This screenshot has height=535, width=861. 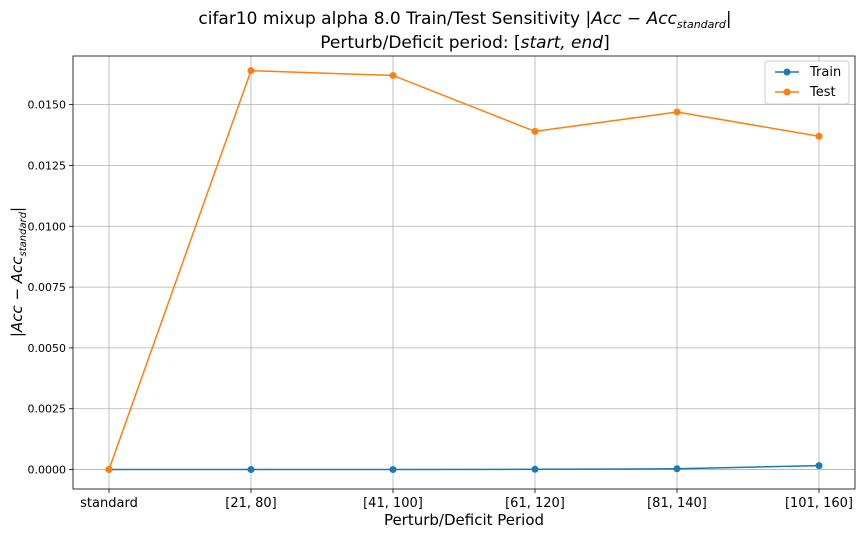 What do you see at coordinates (822, 92) in the screenshot?
I see `legend-test-label: Test` at bounding box center [822, 92].